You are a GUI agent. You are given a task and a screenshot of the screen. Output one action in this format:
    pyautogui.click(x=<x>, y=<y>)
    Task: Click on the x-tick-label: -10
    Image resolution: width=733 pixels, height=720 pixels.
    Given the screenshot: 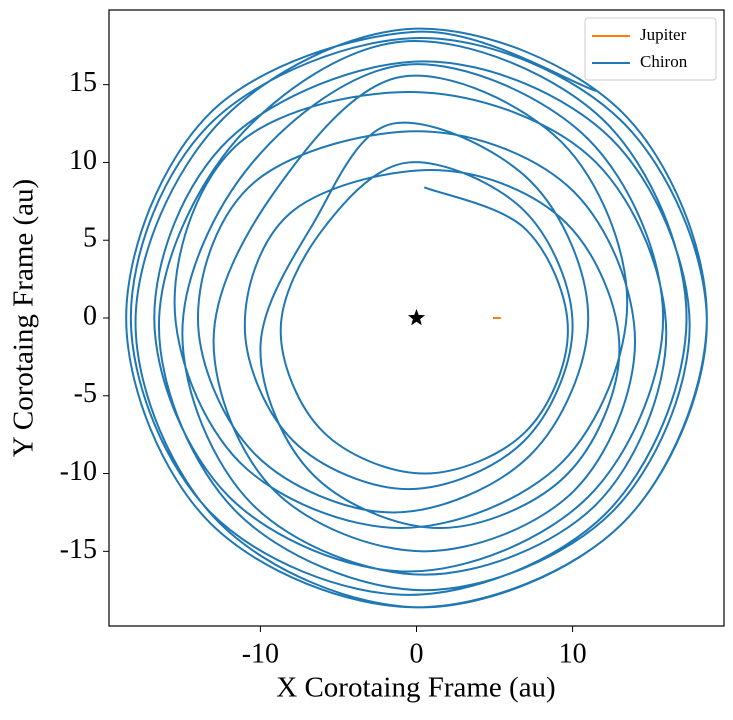 What is the action you would take?
    pyautogui.click(x=260, y=653)
    